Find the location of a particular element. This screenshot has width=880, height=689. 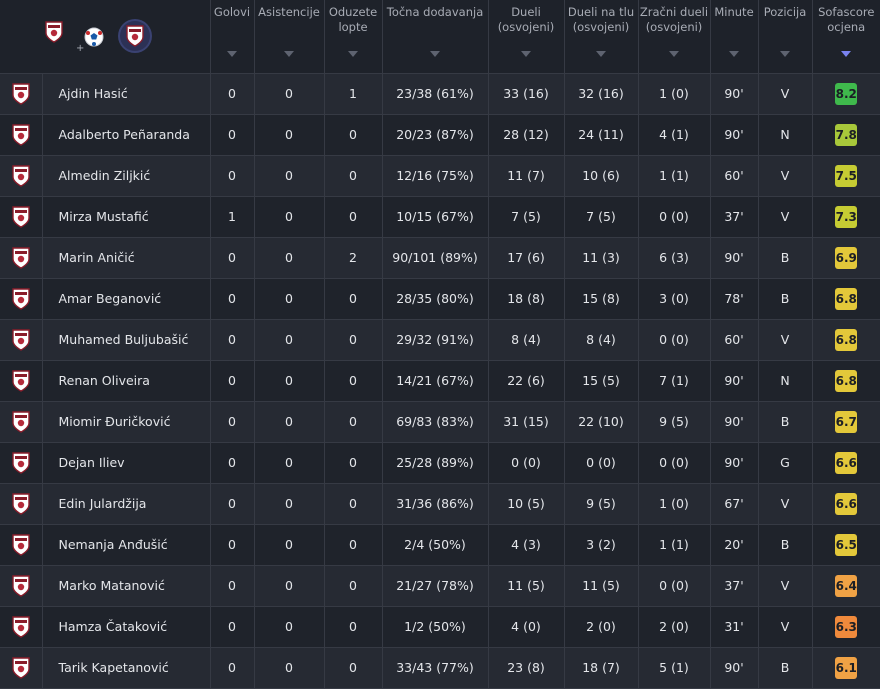

col-header-goals: Golovi is located at coordinates (232, 37).